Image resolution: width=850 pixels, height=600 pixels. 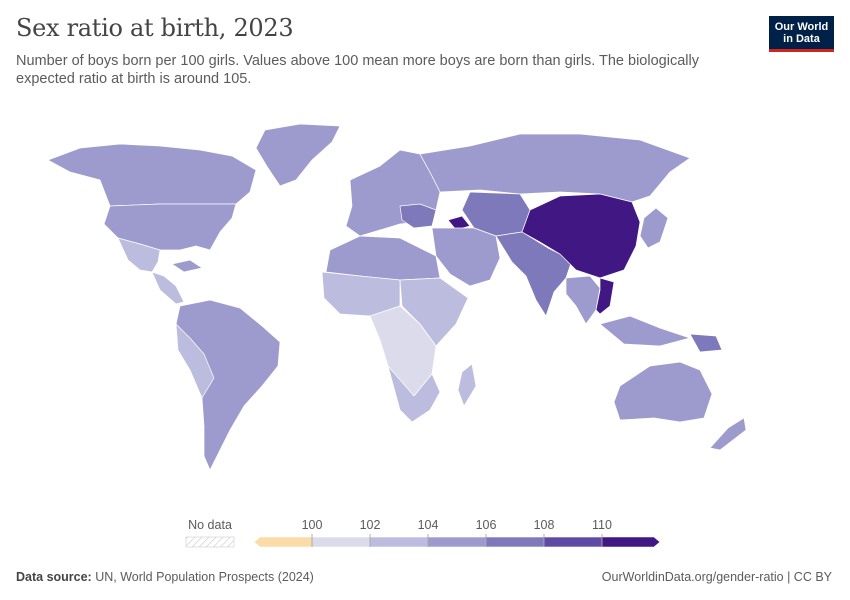 I want to click on owid-logo: Our World in Data, so click(x=801, y=34).